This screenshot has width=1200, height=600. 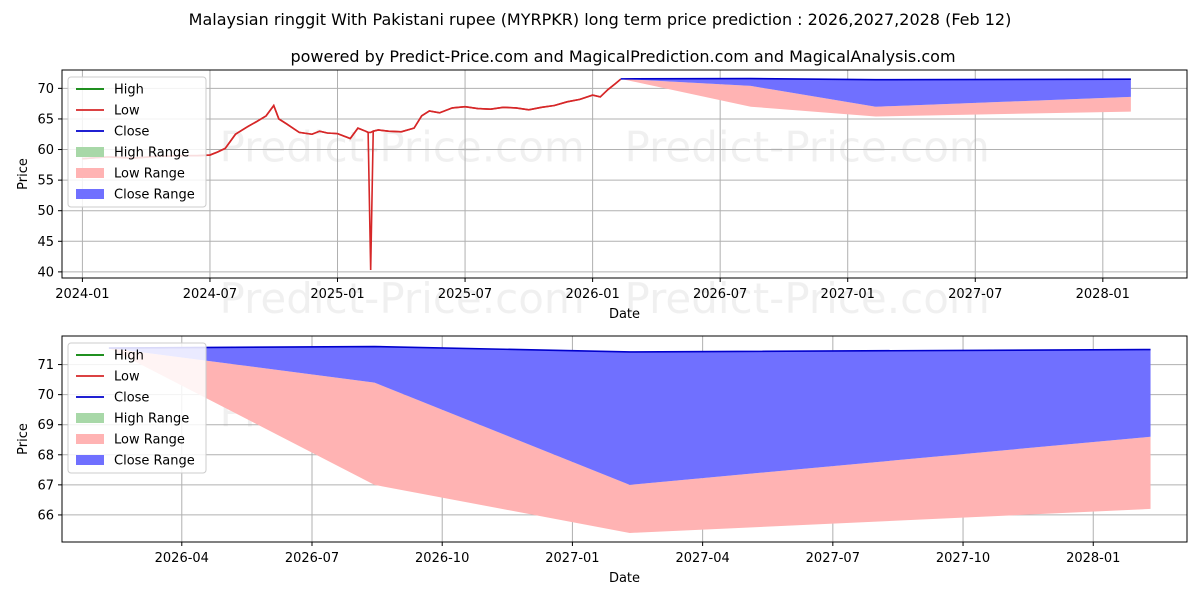 I want to click on x-tick-label: 2026-04, so click(x=182, y=558).